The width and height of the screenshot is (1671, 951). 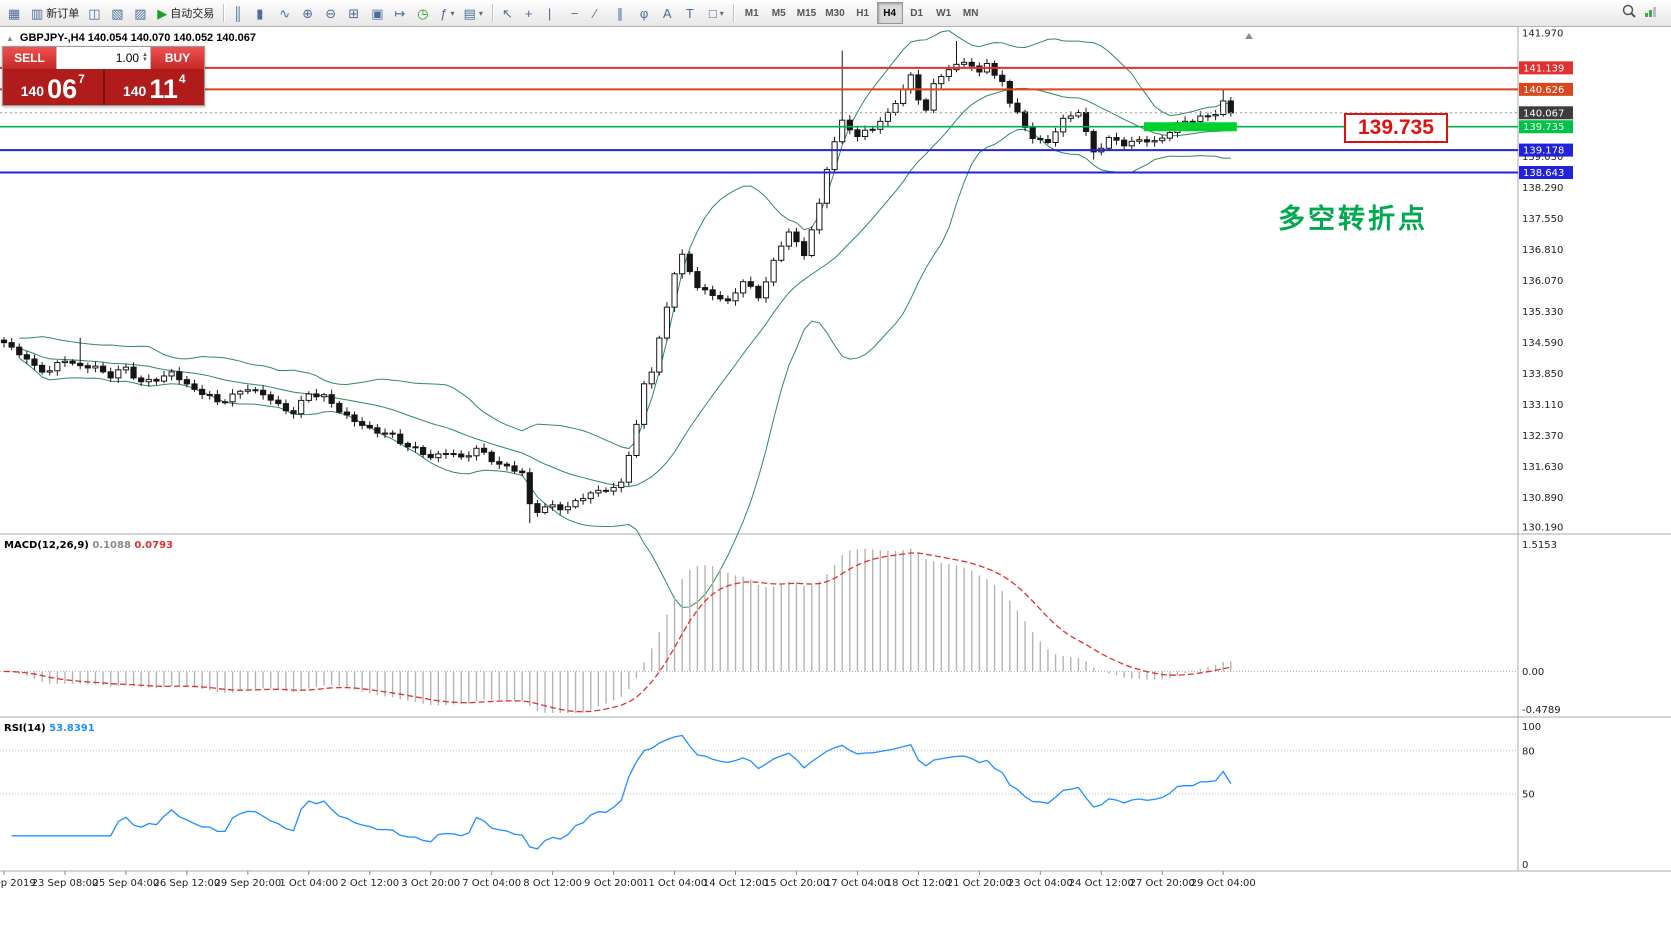 I want to click on chart-type-group: ║ ▮ ∿ ⊕ ⊖ ⊞ ▣ ↦ ◷ ƒ ▾ ▤ ▾, so click(x=358, y=13).